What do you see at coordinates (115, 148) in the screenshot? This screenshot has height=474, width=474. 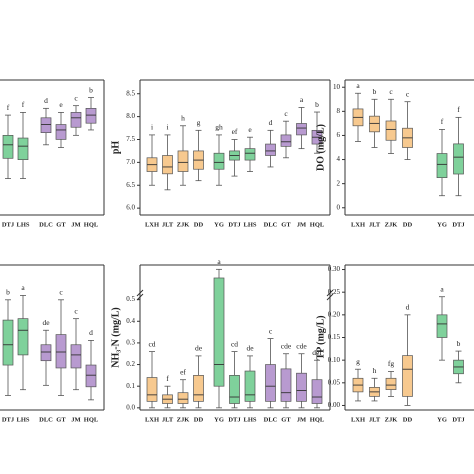 I see `y-axis-label: pH` at bounding box center [115, 148].